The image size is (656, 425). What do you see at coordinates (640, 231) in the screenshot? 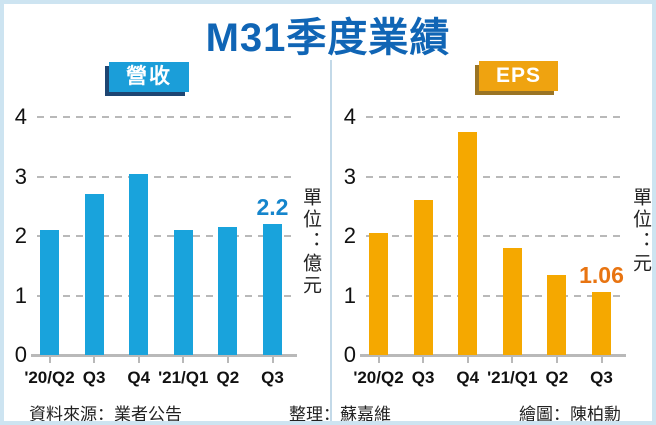
I see `eps-unit-label: 單位：元` at bounding box center [640, 231].